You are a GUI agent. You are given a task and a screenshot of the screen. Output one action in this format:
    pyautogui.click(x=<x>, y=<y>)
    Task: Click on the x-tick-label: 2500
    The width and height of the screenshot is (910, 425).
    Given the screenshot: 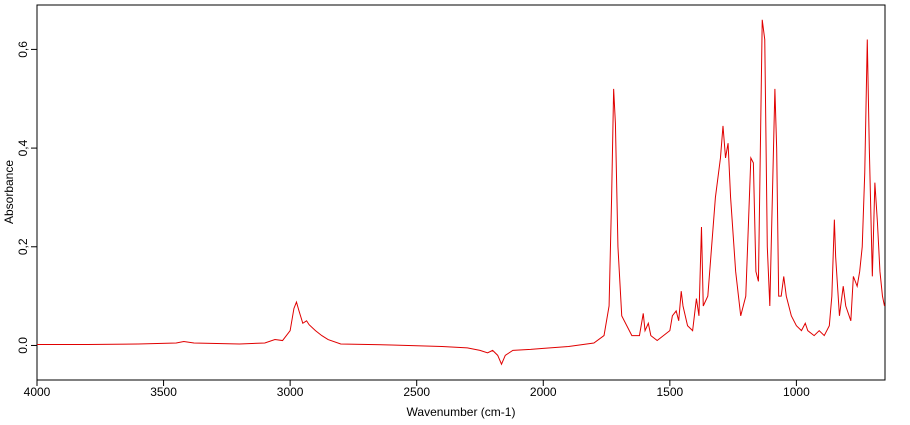 What is the action you would take?
    pyautogui.click(x=416, y=392)
    